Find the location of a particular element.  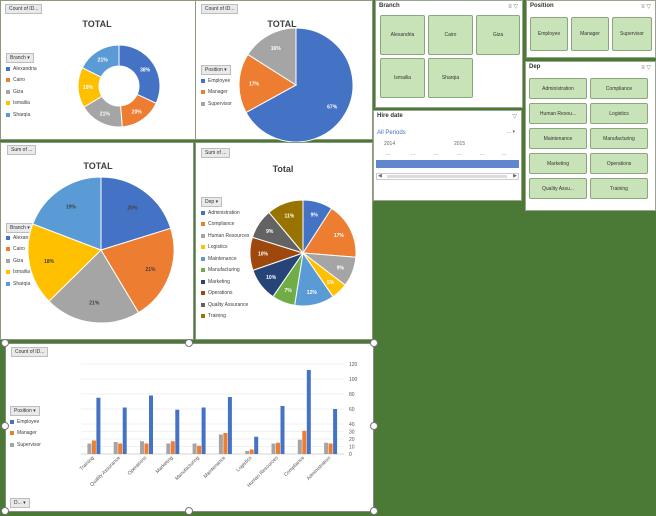

slicer-item-manufacturing: Manufacturing is located at coordinates (619, 138).